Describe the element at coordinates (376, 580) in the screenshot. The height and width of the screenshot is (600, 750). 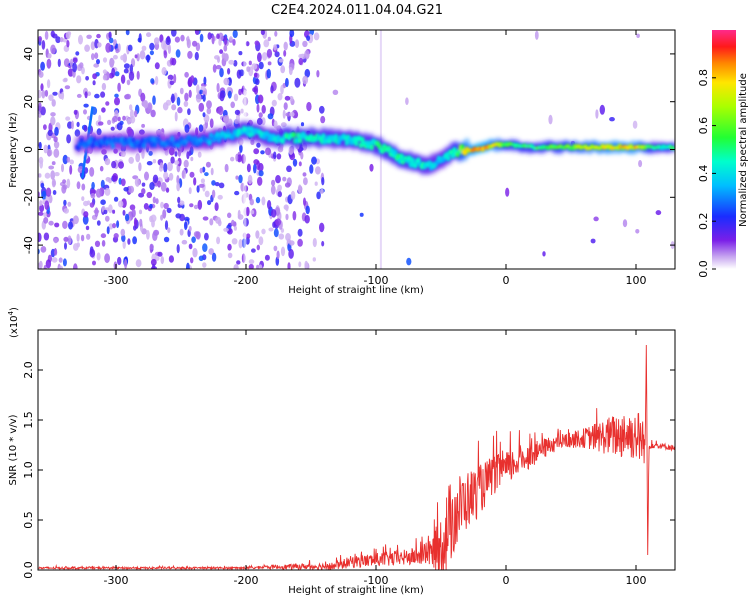
I see `bottom-x-tick-label: -100` at that location.